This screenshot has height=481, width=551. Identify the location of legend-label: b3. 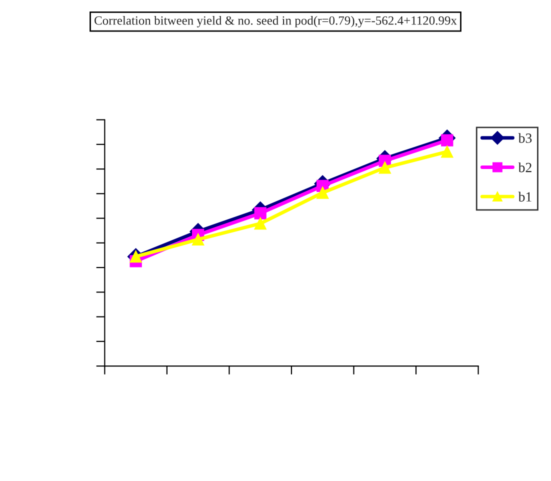
(525, 138).